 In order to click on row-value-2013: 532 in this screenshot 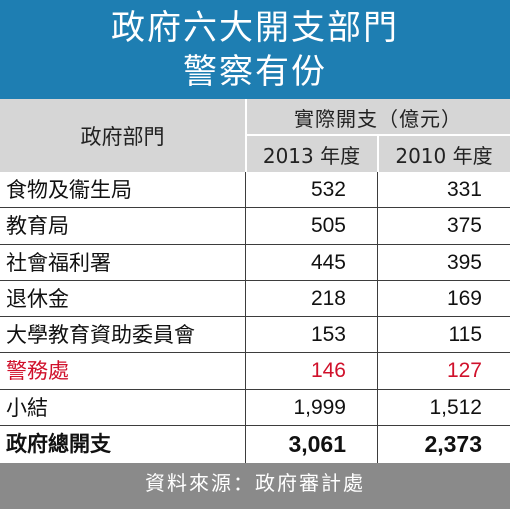, I will do `click(328, 189)`.